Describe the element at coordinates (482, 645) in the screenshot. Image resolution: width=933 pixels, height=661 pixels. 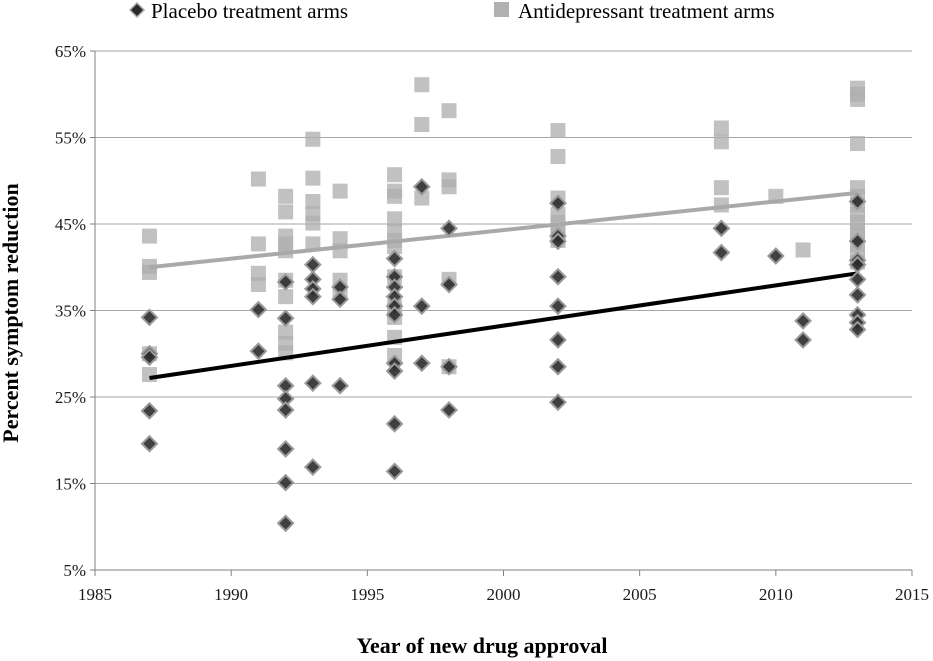
I see `x-axis-title: Year of new drug approval` at that location.